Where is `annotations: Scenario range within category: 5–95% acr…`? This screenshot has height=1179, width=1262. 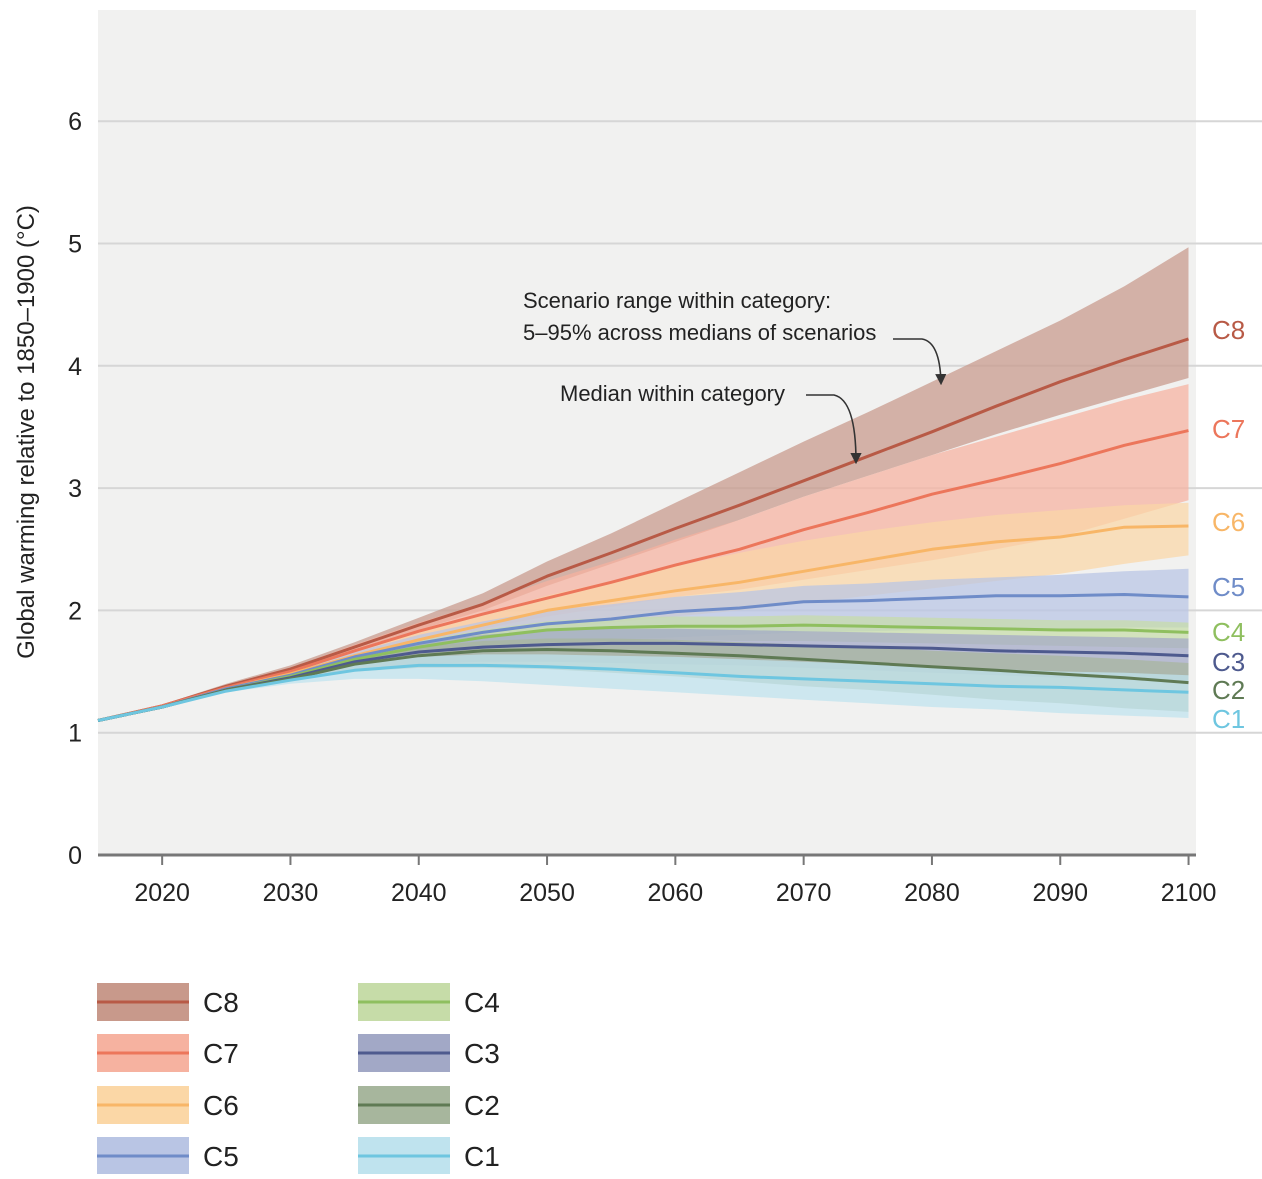 annotations: Scenario range within category: 5–95% acr… is located at coordinates (735, 376).